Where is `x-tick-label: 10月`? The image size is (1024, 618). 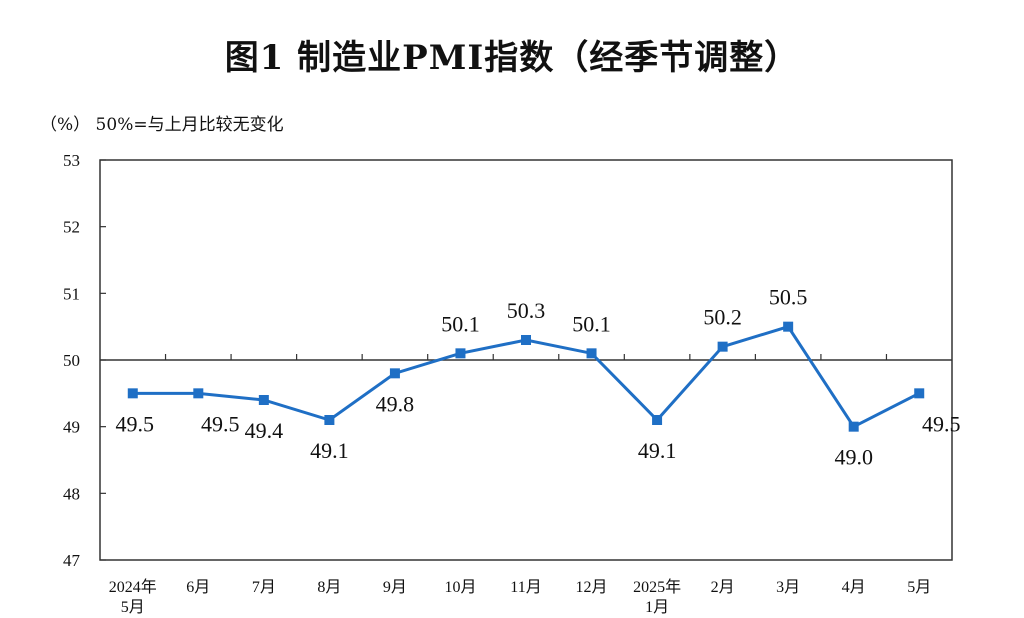
x-tick-label: 10月 is located at coordinates (460, 587).